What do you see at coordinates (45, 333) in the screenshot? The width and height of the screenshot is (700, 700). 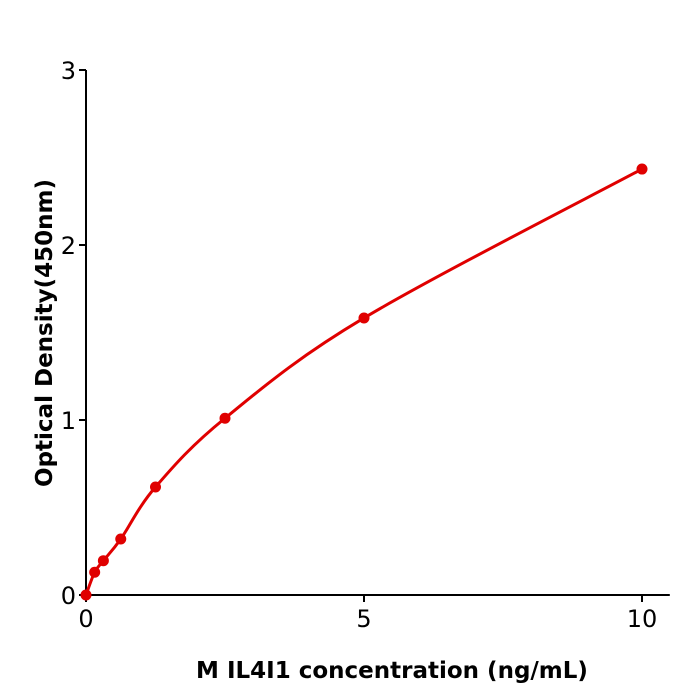 I see `y-axis-label: Optical Density(450nm)` at bounding box center [45, 333].